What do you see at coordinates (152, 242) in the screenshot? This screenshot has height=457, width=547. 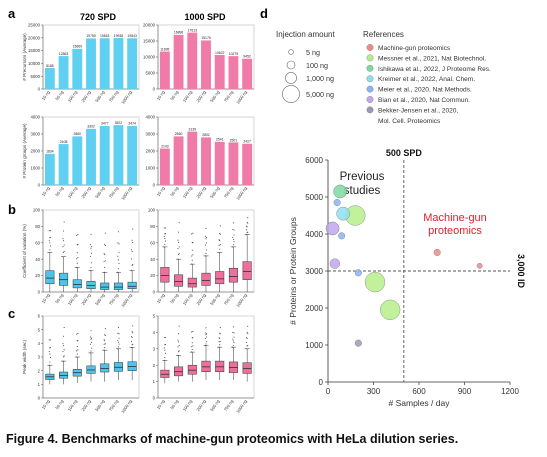 I see `cv-1000-ytick-label: 60` at bounding box center [152, 242].